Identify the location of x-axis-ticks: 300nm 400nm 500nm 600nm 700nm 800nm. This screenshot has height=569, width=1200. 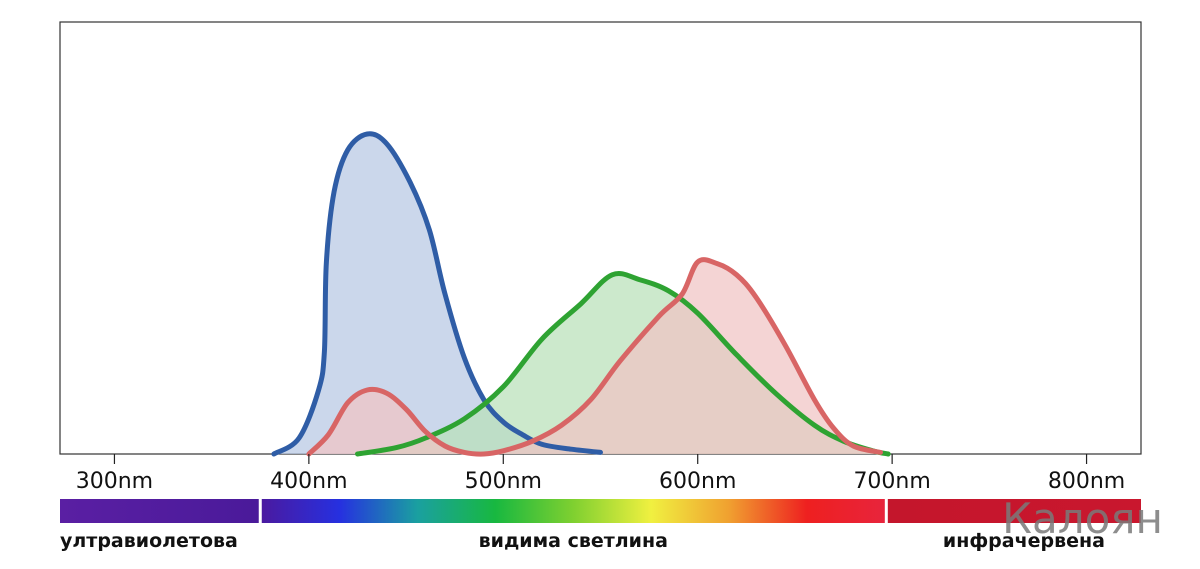
(600, 474).